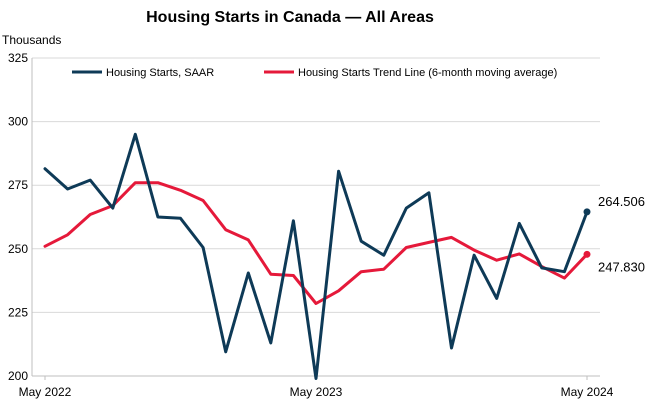 The image size is (650, 410). I want to click on end-value-label: 264.506, so click(621, 201).